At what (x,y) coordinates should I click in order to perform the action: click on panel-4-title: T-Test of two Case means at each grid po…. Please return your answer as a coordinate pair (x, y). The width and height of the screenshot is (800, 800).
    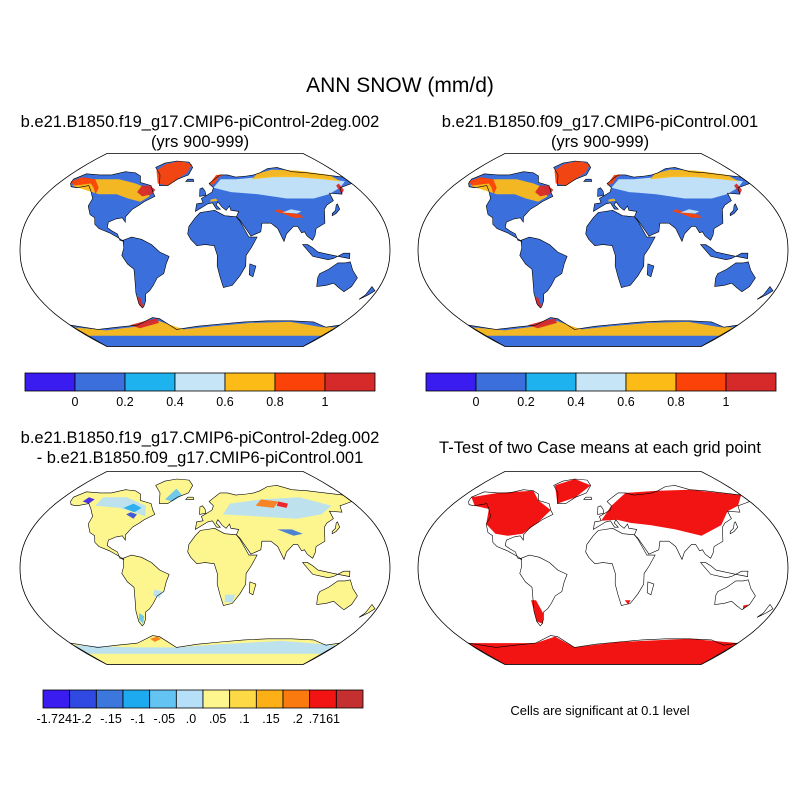
    Looking at the image, I should click on (600, 448).